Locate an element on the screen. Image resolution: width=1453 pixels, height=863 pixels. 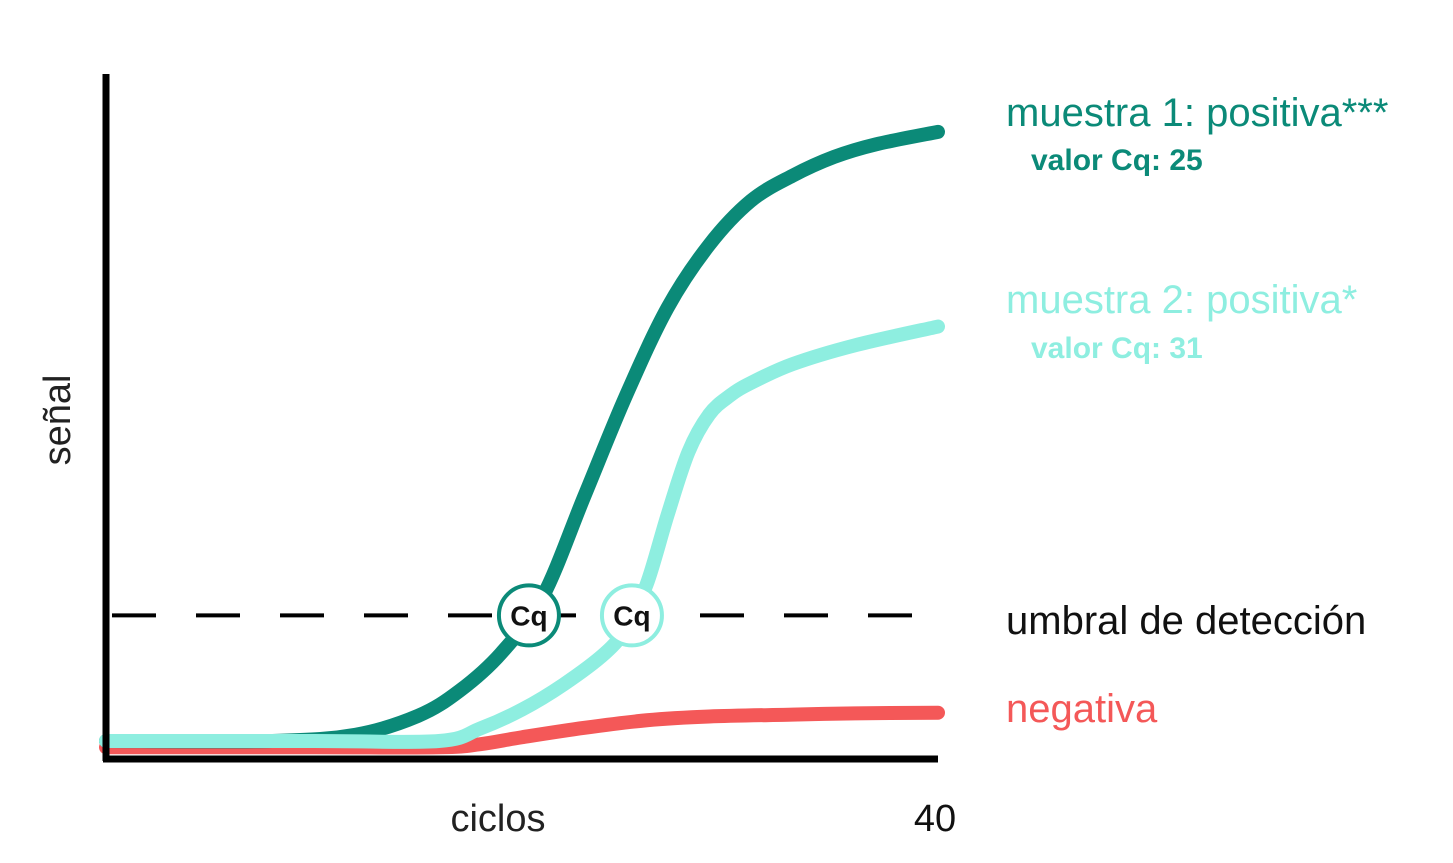
series-sublabel-muestra-2: valor Cq: 31 is located at coordinates (1117, 348).